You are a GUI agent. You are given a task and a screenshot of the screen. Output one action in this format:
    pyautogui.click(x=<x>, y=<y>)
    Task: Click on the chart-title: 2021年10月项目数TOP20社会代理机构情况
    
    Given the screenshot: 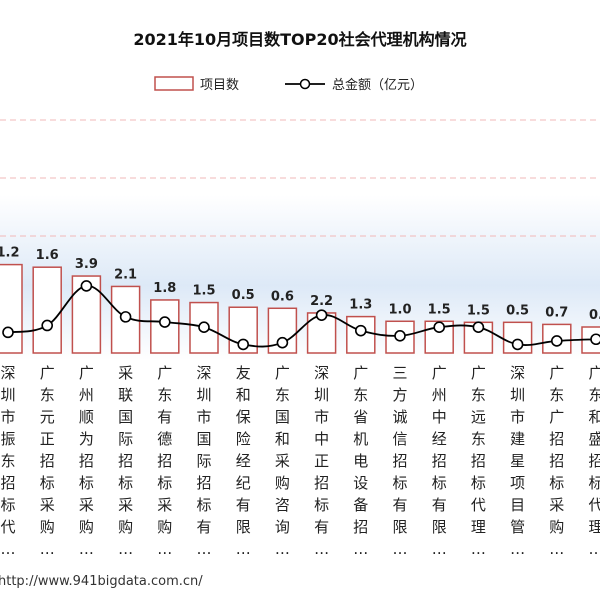 What is the action you would take?
    pyautogui.click(x=299, y=39)
    